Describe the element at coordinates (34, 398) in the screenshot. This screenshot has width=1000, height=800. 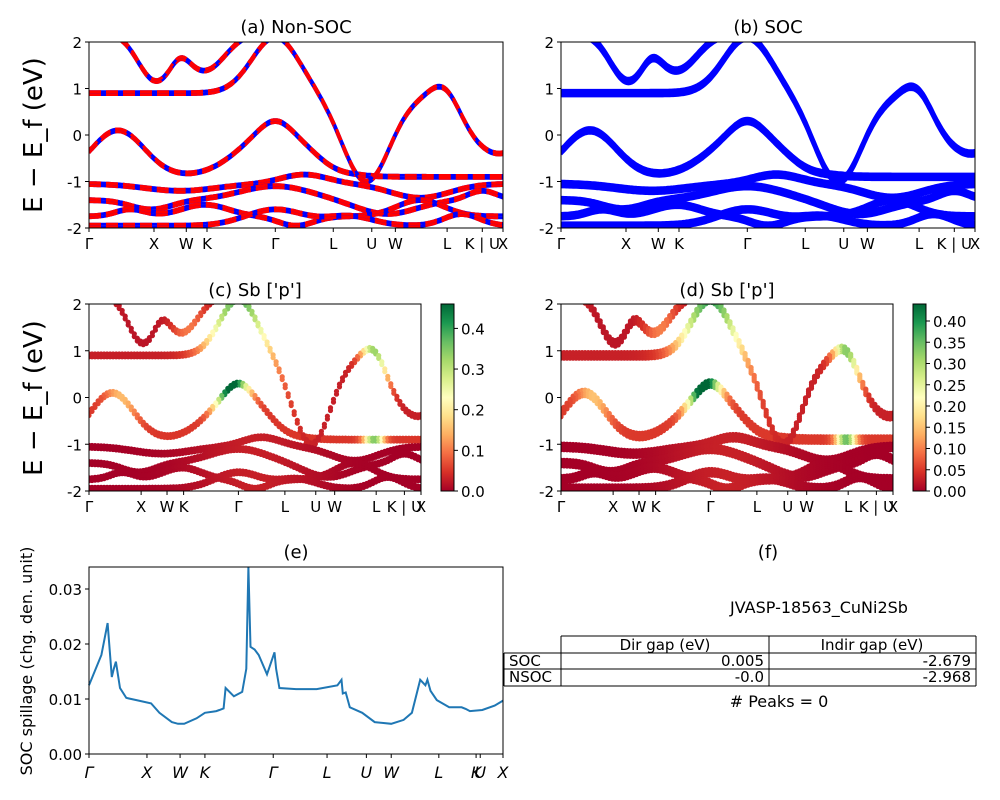
I see `y-axis-label-middle: E − E_f (eV)` at that location.